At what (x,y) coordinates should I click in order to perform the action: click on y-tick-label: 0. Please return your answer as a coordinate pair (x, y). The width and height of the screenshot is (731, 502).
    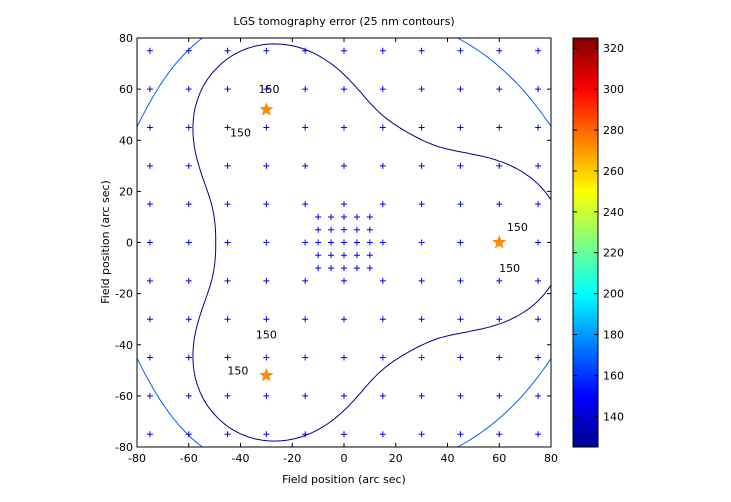
    Looking at the image, I should click on (129, 243).